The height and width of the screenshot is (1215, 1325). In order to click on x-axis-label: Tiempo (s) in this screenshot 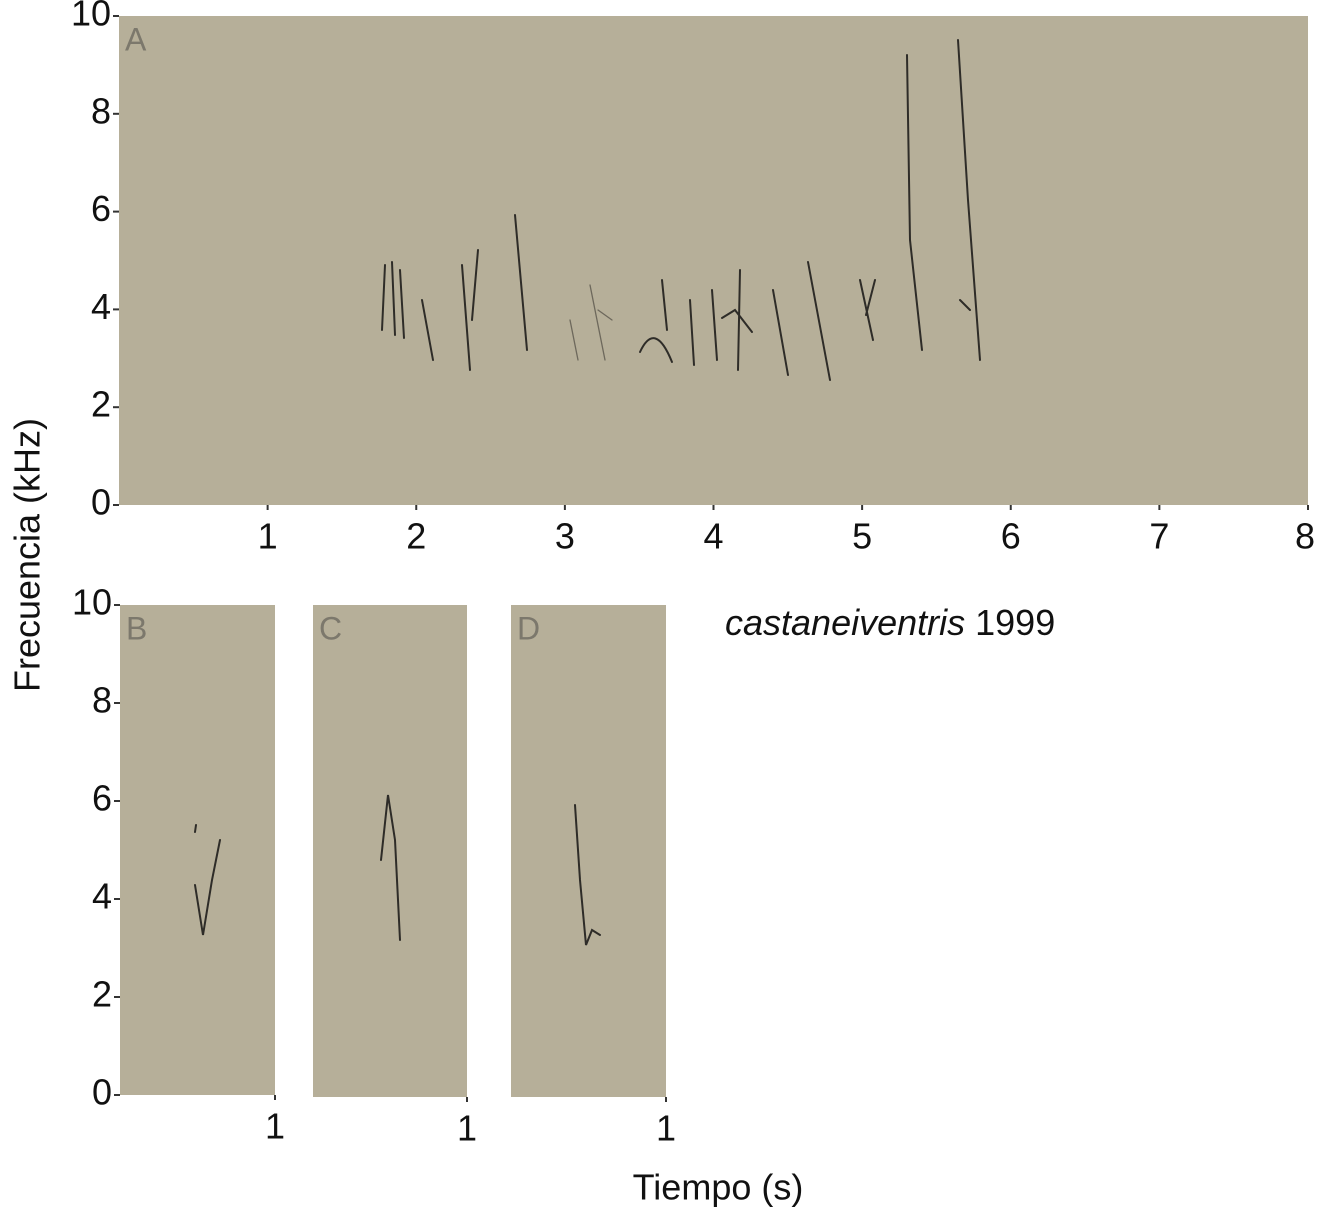, I will do `click(718, 1187)`.